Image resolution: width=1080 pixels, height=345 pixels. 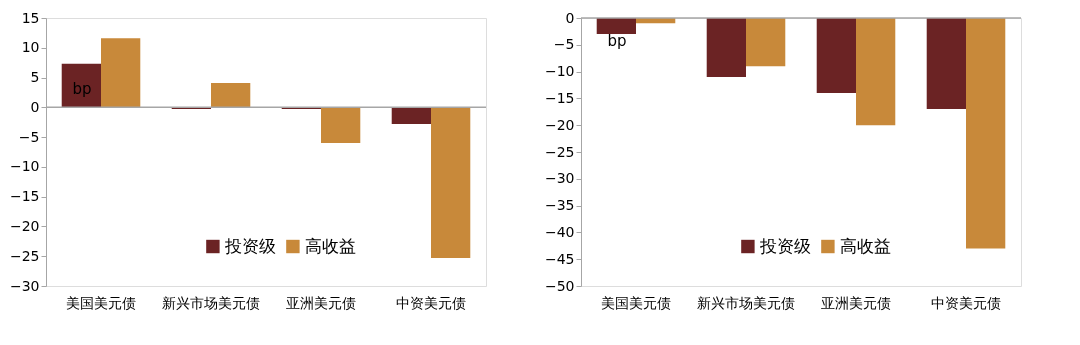 What do you see at coordinates (559, 231) in the screenshot?
I see `y-tick-label: −40` at bounding box center [559, 231].